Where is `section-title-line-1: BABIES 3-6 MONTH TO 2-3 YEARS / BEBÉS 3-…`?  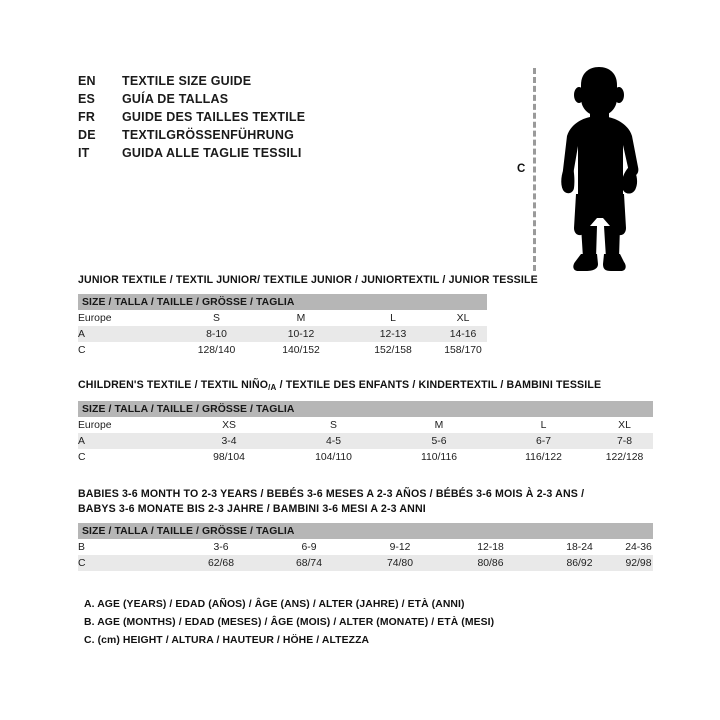 section-title-line-1: BABIES 3-6 MONTH TO 2-3 YEARS / BEBÉS 3-… is located at coordinates (331, 494).